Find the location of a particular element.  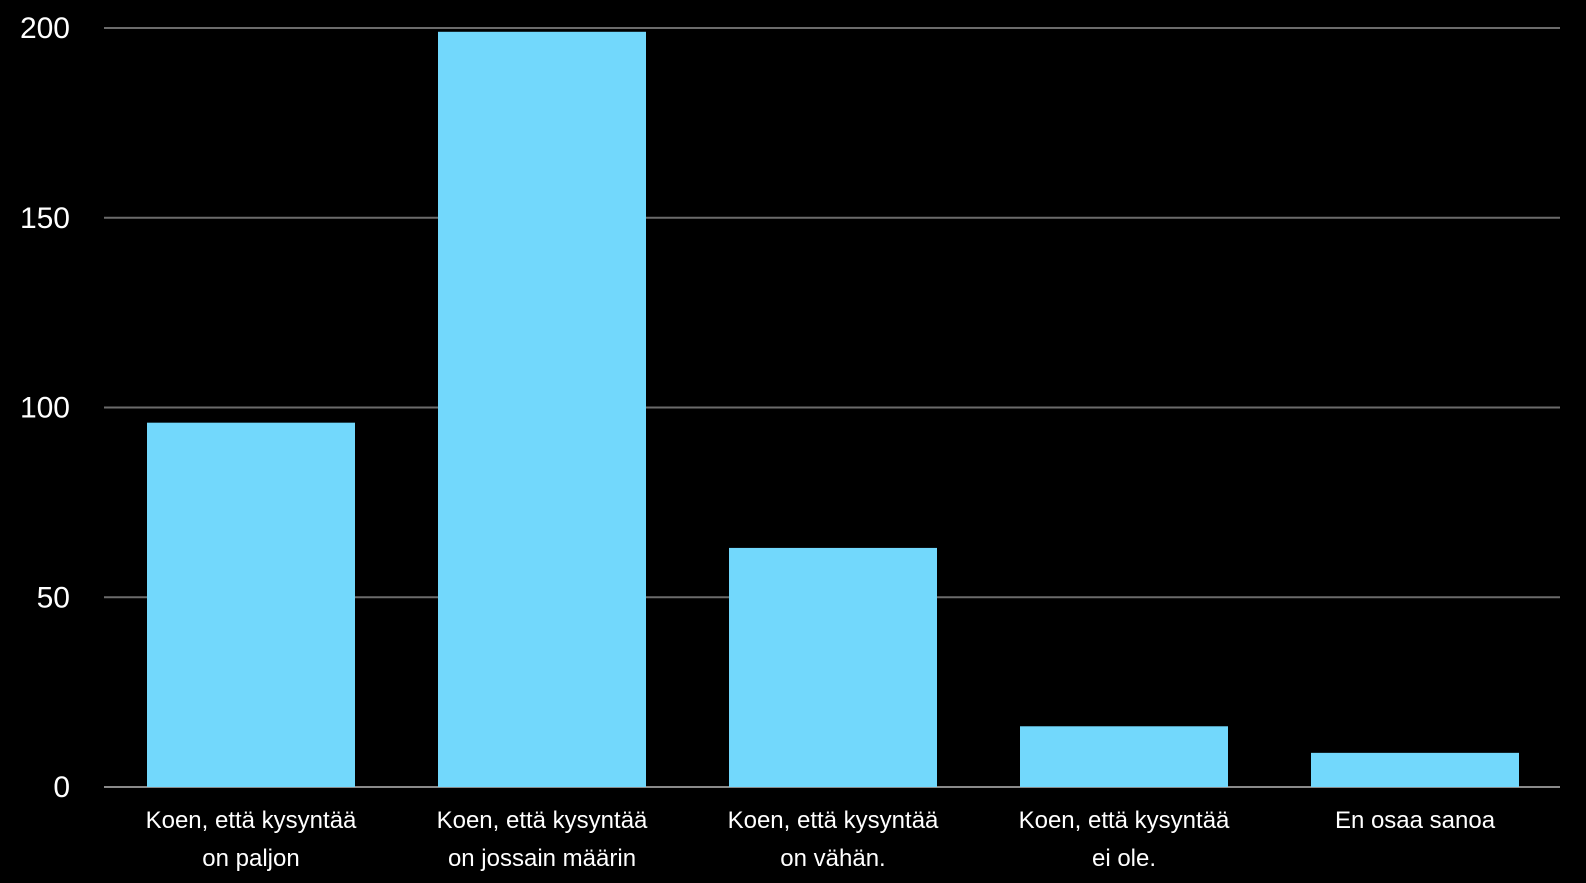

y-tick-label: 0 is located at coordinates (61, 787).